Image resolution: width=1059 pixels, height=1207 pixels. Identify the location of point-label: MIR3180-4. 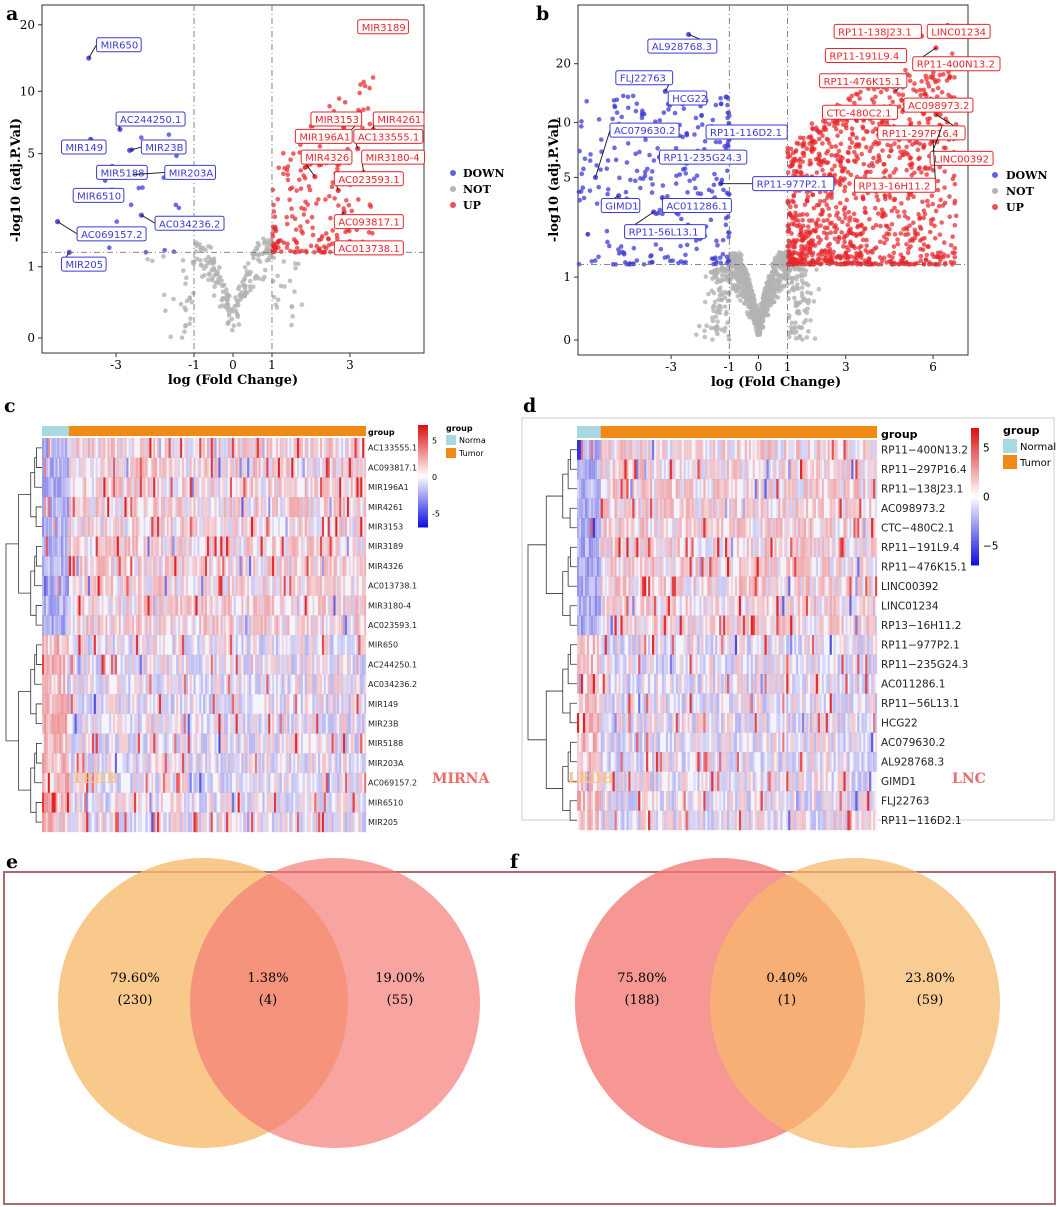
(393, 158).